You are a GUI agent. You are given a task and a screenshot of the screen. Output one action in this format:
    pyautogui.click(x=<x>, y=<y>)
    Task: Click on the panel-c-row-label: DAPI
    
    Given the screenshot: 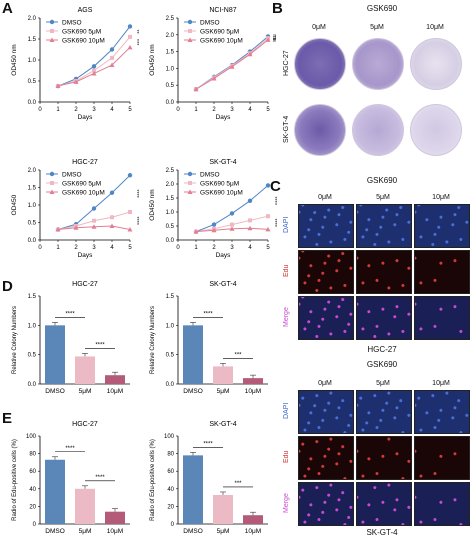 What is the action you would take?
    pyautogui.click(x=286, y=411)
    